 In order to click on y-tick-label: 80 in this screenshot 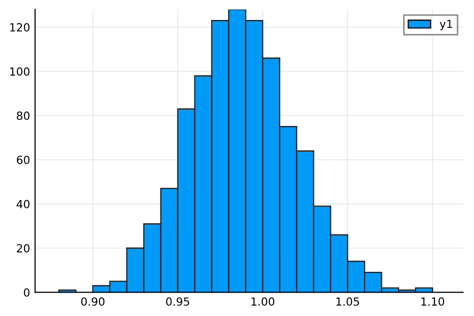, I will do `click(23, 116)`.